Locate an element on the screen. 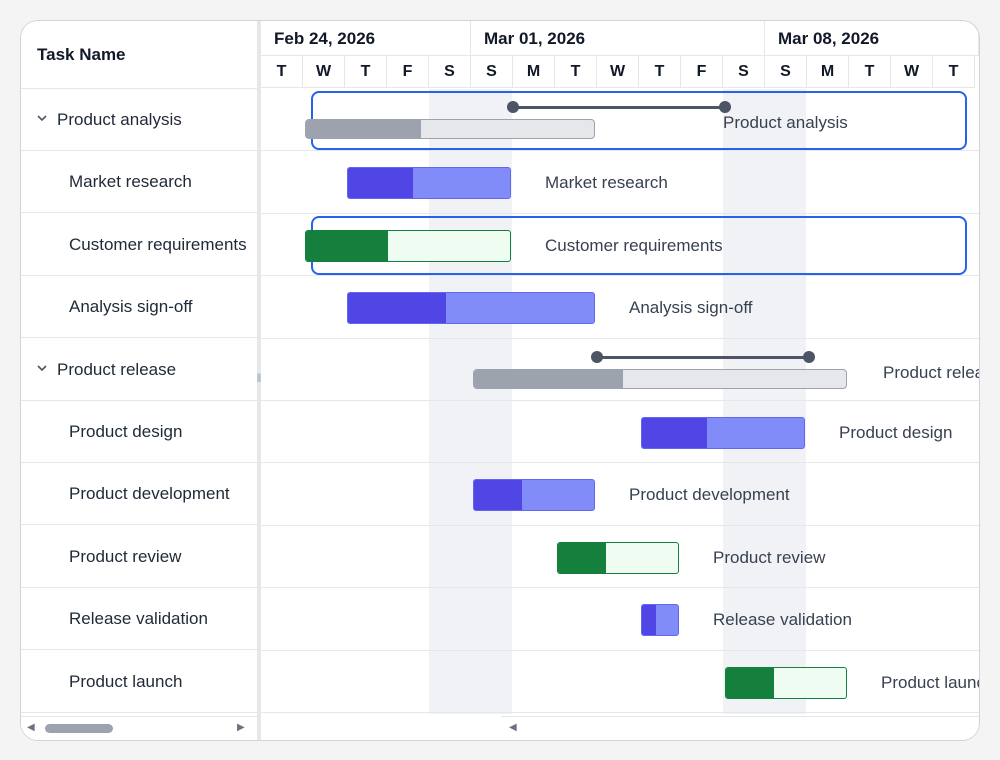  task-bar-label: Product analysis is located at coordinates (785, 122).